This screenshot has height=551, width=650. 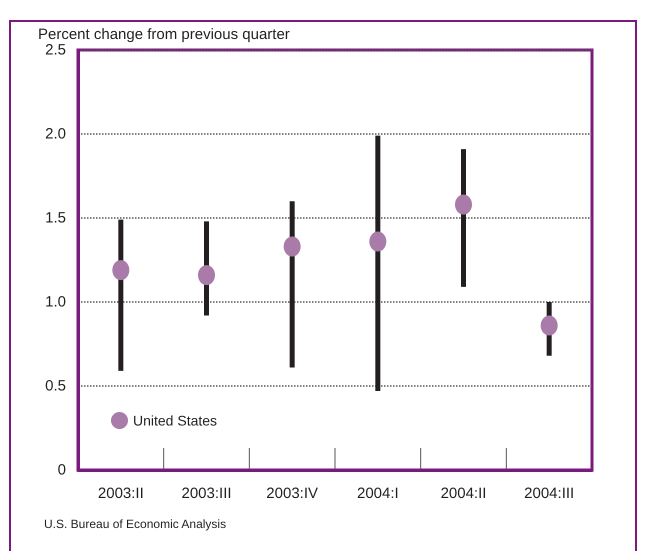 I want to click on legend-label: United States, so click(x=175, y=420).